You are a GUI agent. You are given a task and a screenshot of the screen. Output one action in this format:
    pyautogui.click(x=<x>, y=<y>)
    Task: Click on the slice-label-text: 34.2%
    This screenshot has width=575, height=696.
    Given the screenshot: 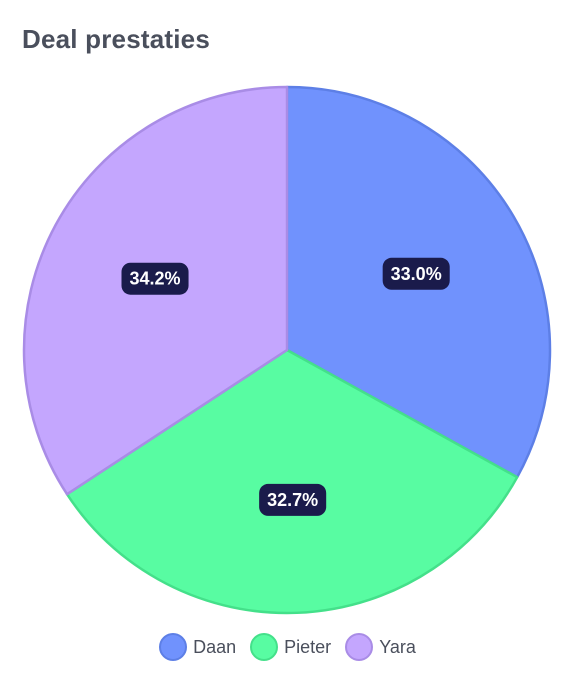 What is the action you would take?
    pyautogui.click(x=155, y=279)
    